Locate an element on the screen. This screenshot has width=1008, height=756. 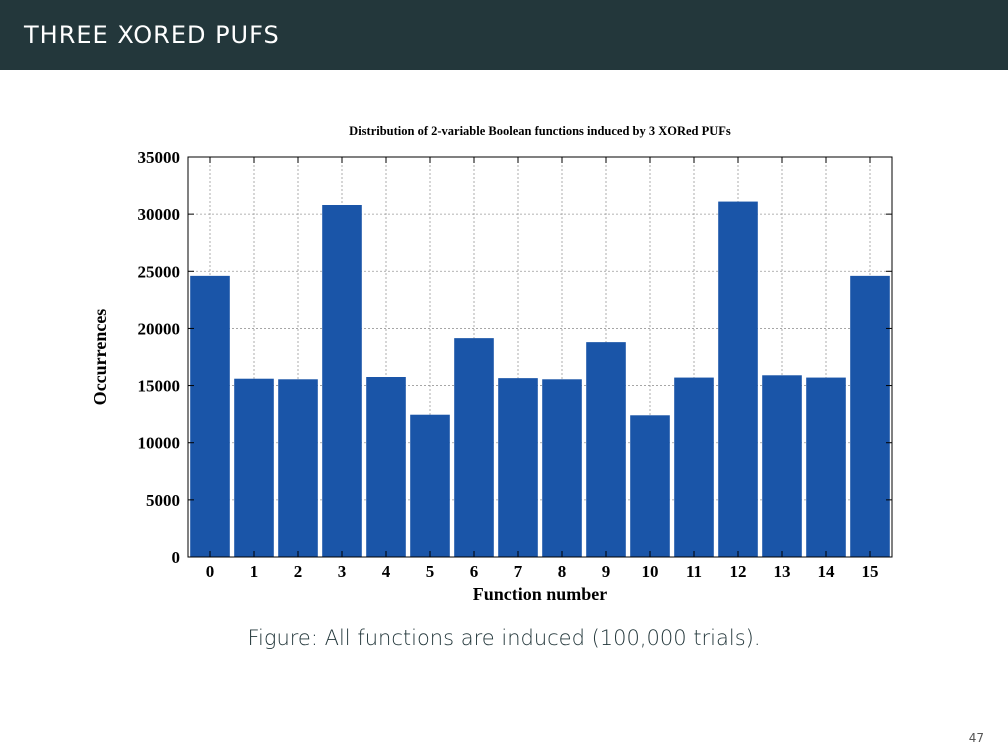
y-tick-label: 35000 is located at coordinates (159, 157).